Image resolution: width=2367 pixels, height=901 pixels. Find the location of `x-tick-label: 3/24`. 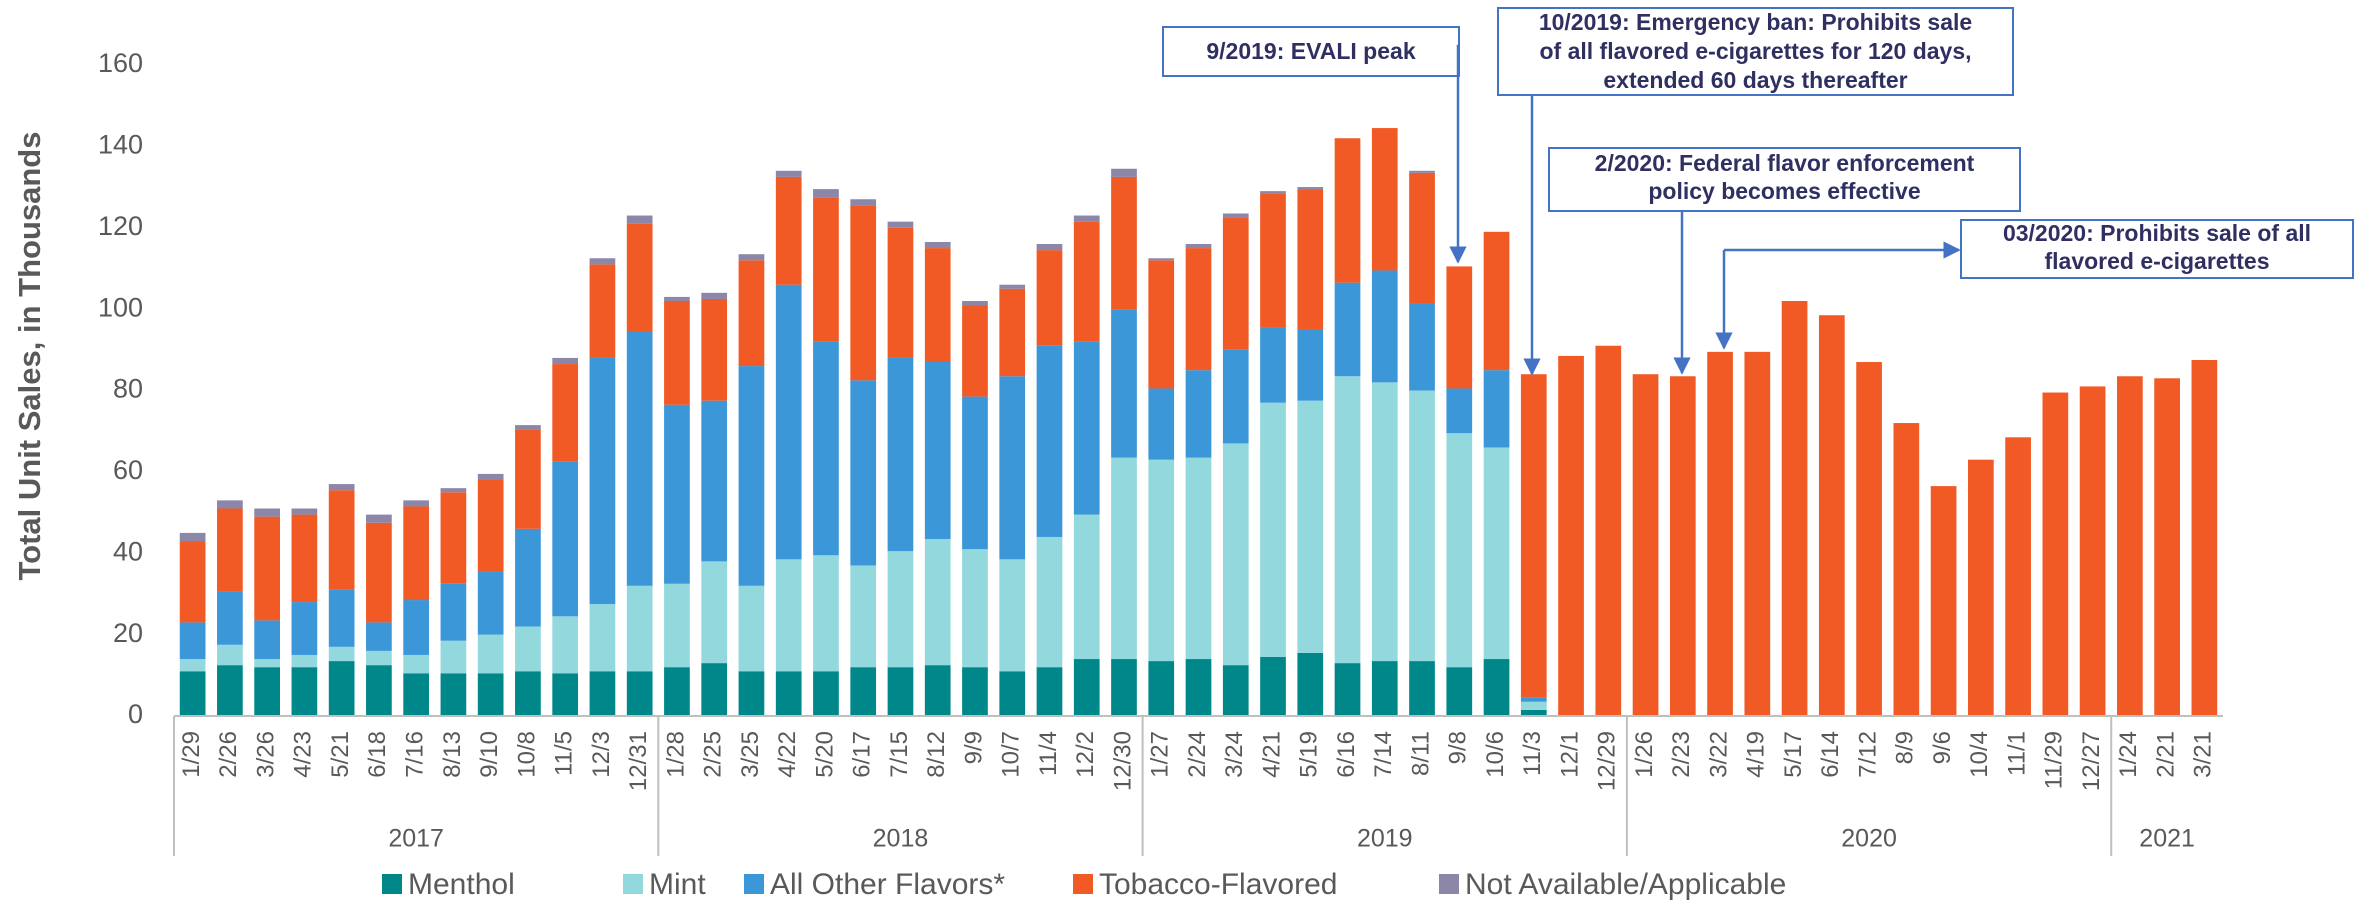

x-tick-label: 3/24 is located at coordinates (1234, 754).